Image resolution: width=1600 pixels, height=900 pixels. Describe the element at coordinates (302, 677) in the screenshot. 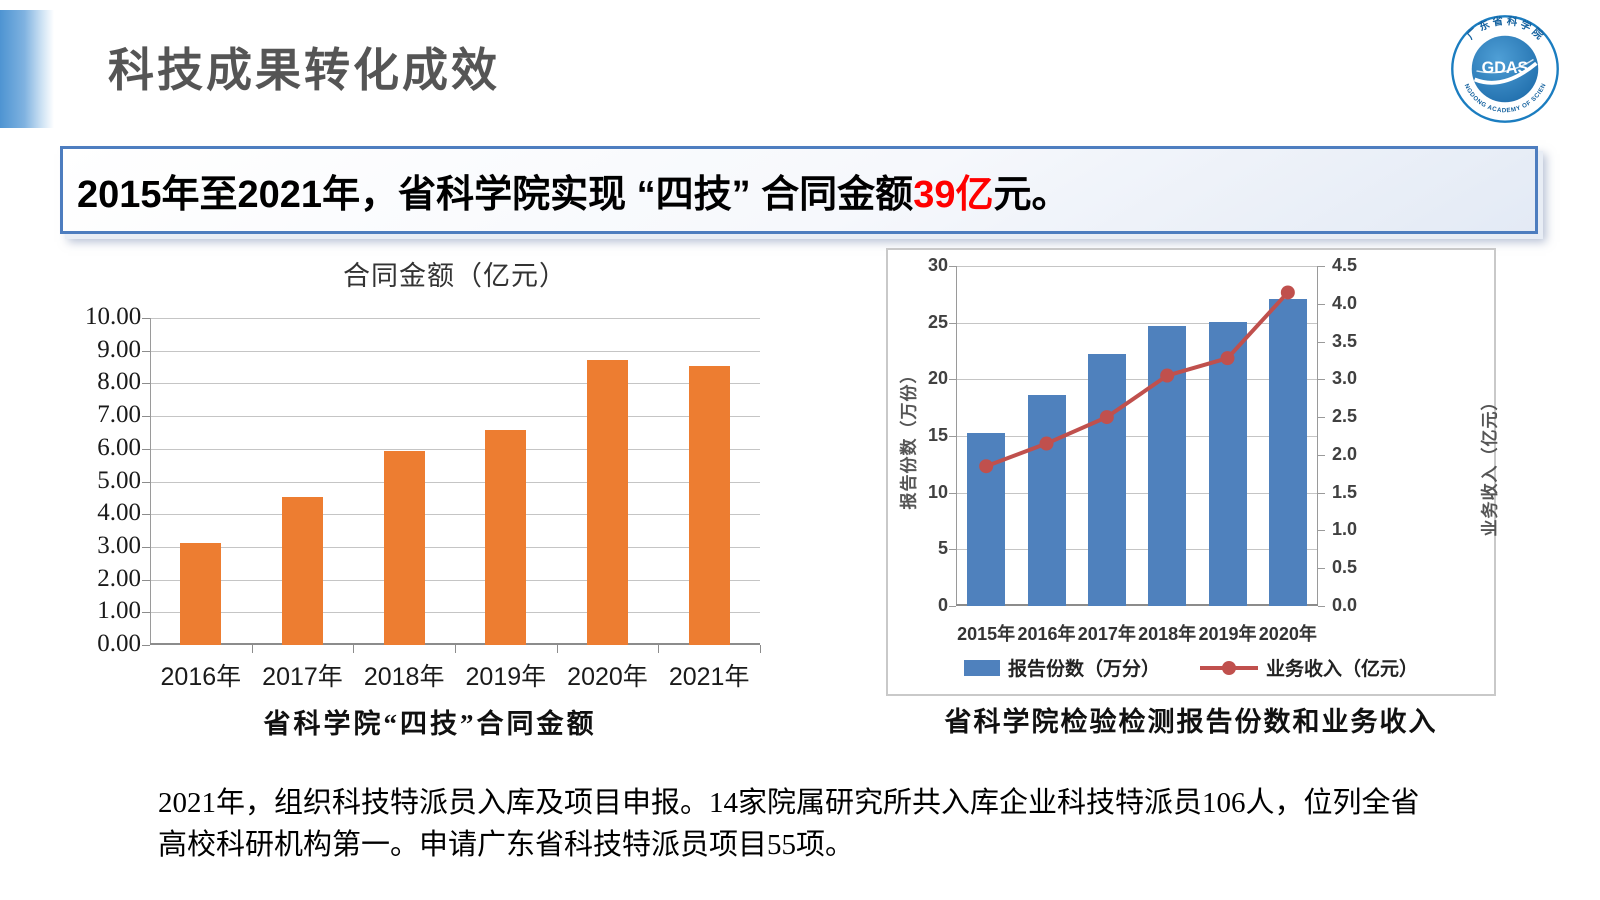

I see `chart1-xtick-label: 2017年` at that location.